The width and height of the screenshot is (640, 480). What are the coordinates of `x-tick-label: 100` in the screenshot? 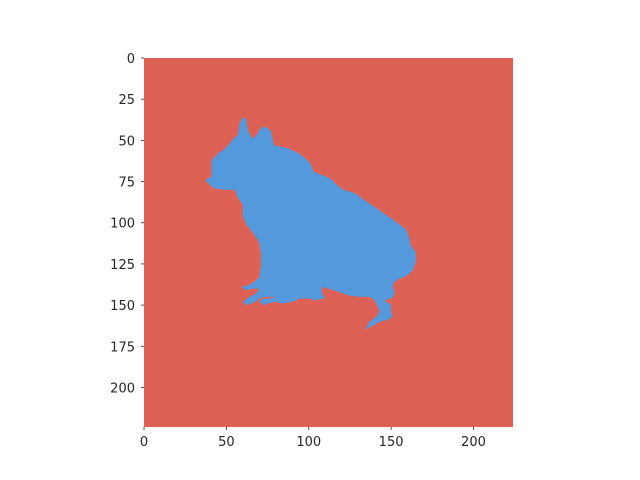 It's located at (308, 442).